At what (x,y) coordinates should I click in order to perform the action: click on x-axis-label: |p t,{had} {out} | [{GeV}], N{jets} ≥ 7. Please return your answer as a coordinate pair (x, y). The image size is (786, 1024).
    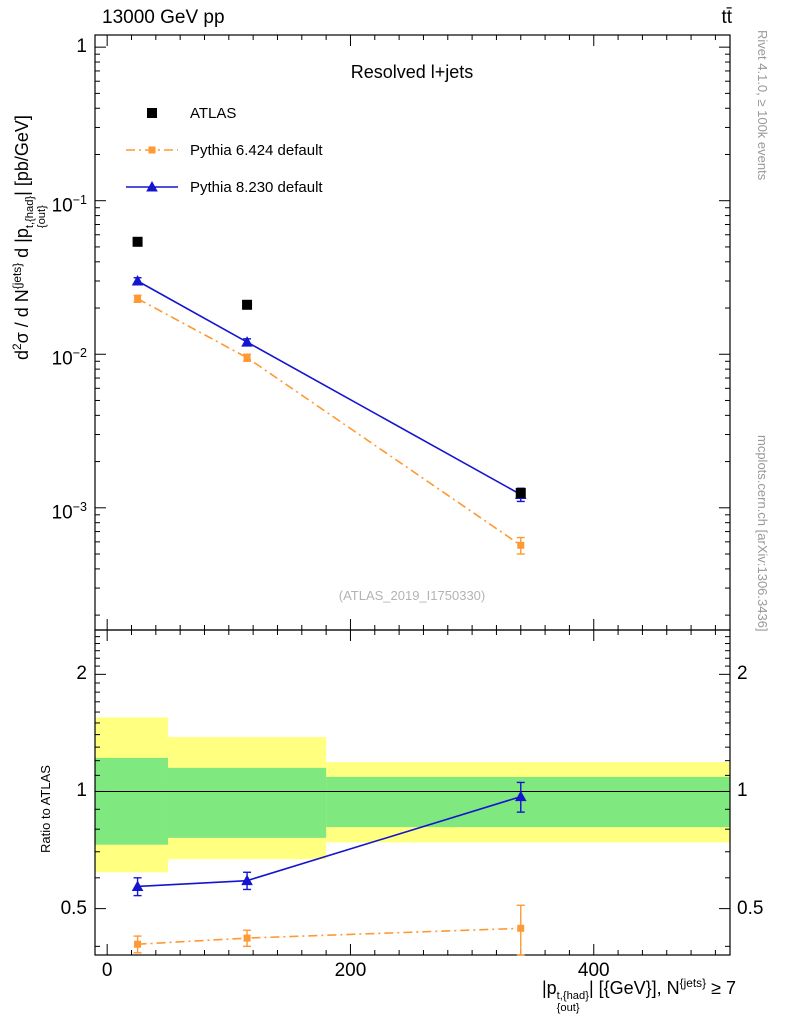
    Looking at the image, I should click on (639, 995).